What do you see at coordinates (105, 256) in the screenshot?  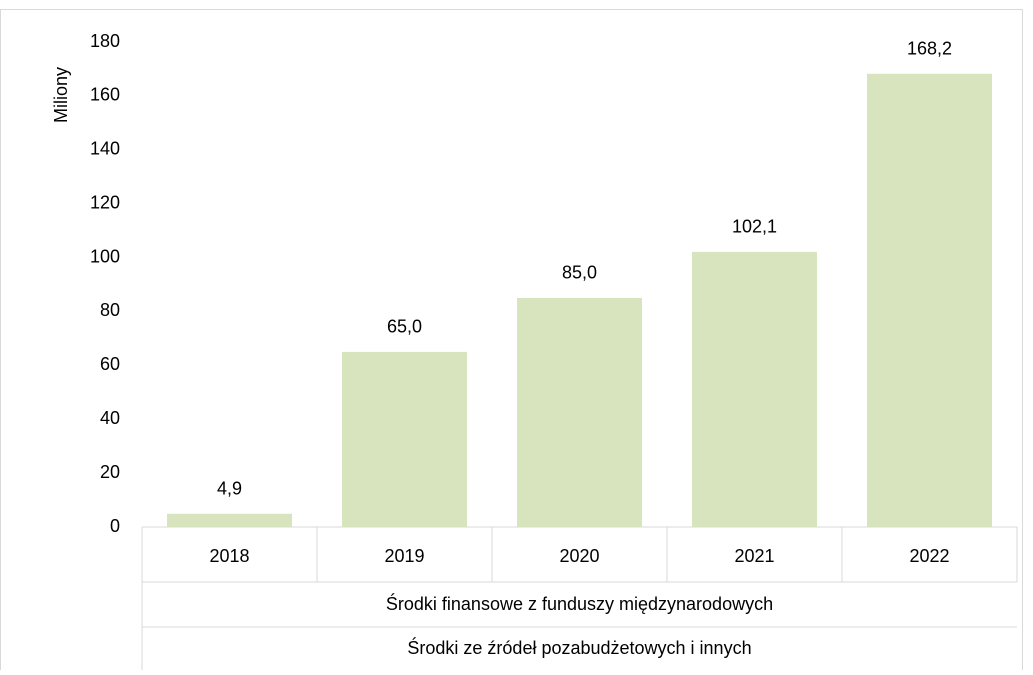 I see `y-tick-label: 100` at bounding box center [105, 256].